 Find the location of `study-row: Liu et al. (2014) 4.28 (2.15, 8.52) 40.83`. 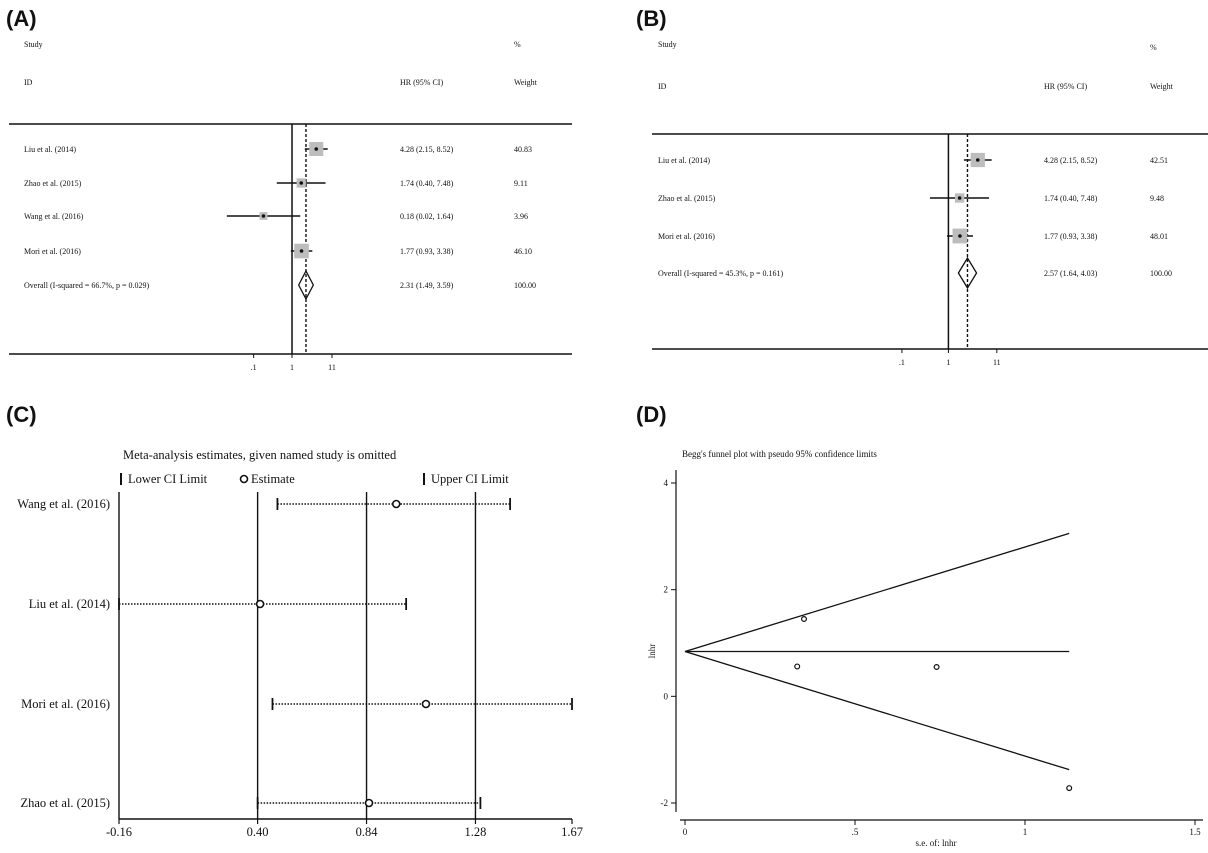

study-row: Liu et al. (2014) 4.28 (2.15, 8.52) 40.83 is located at coordinates (278, 149).